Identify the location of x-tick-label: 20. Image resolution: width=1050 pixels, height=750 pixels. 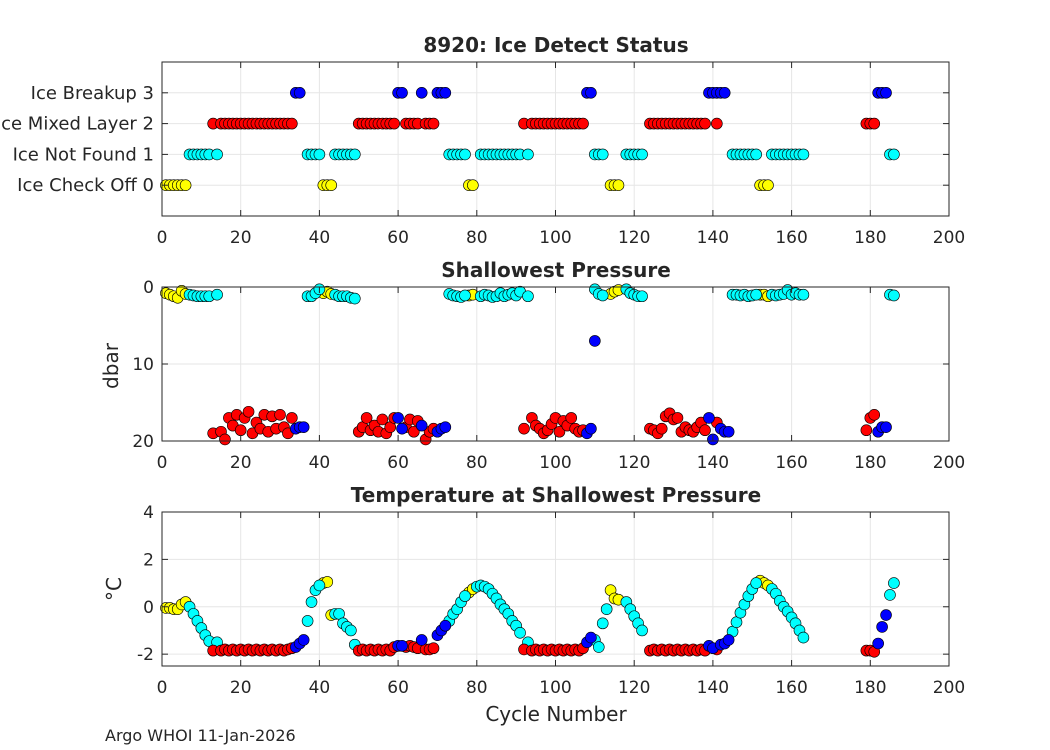
(241, 238).